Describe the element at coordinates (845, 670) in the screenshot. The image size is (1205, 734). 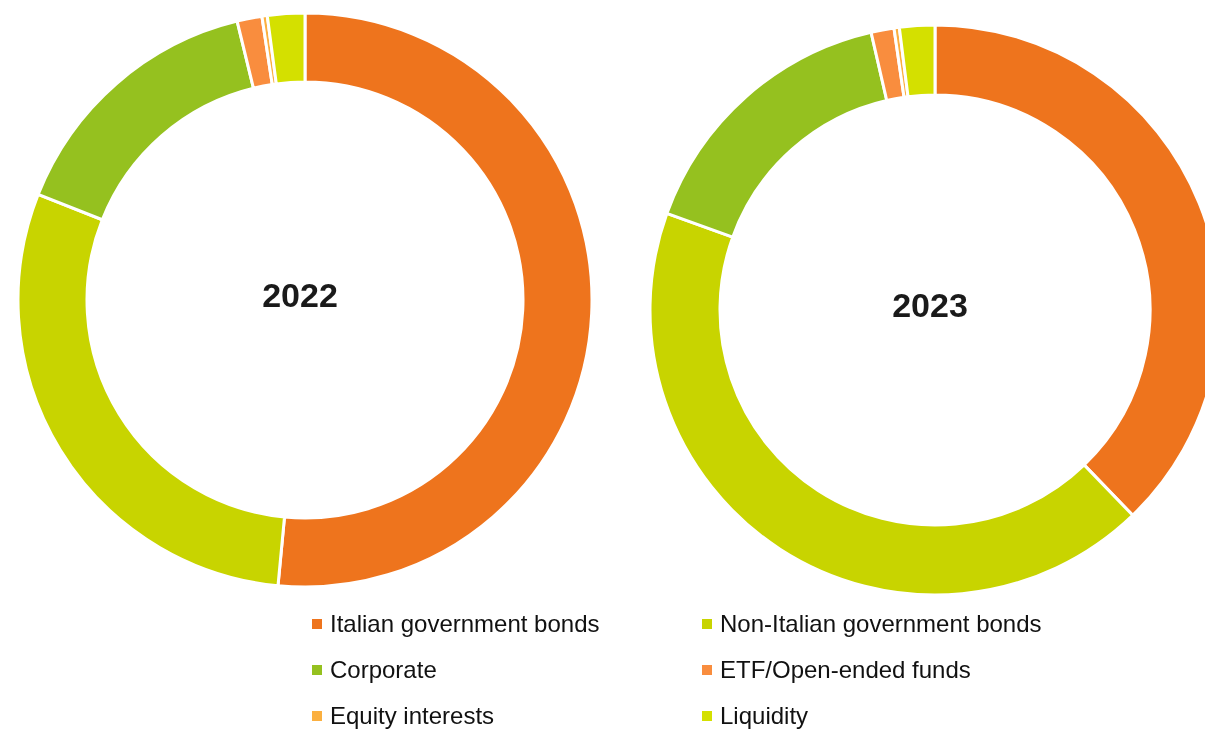
I see `legend-label: ETF/Open-ended funds` at that location.